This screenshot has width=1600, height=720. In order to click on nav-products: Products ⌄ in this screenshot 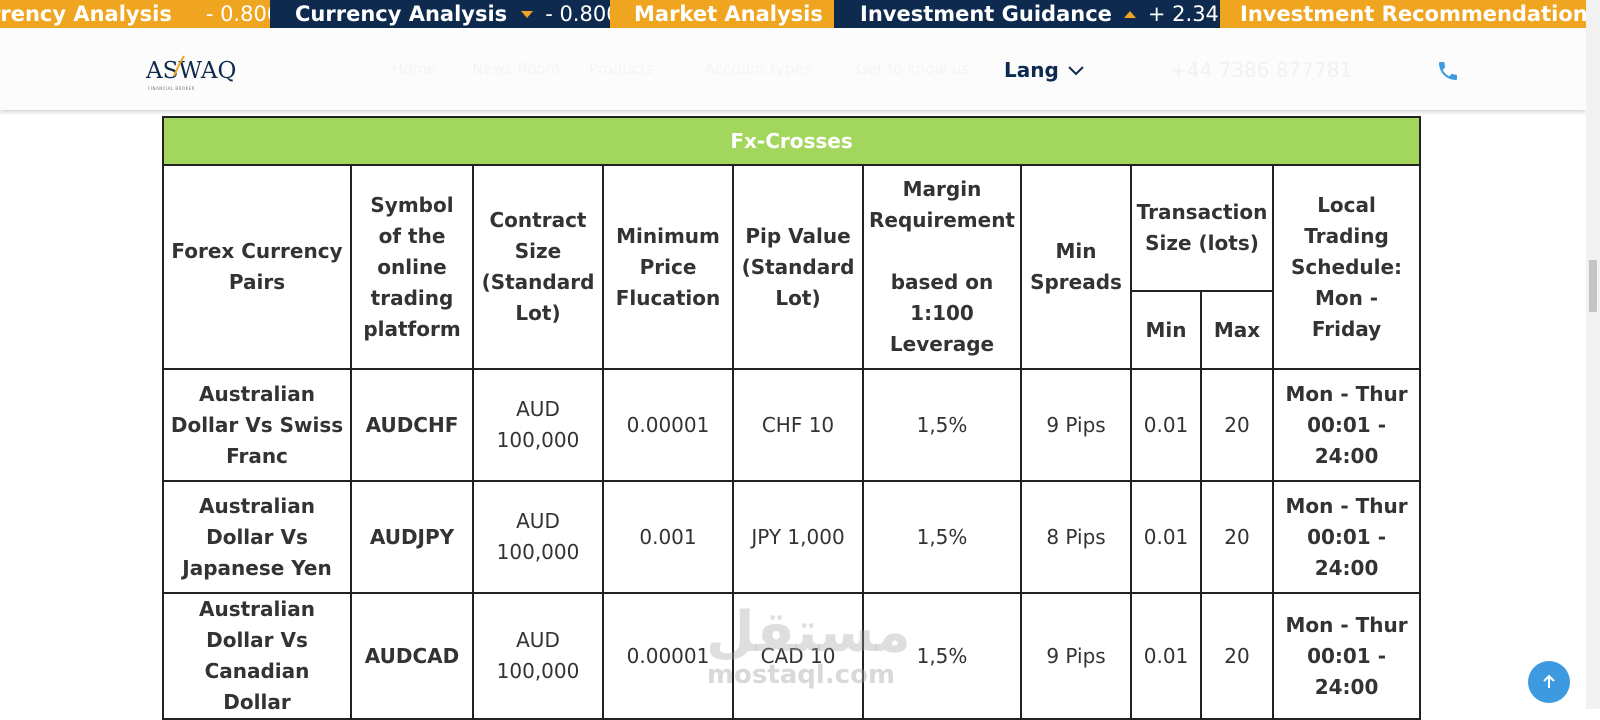, I will do `click(628, 69)`.